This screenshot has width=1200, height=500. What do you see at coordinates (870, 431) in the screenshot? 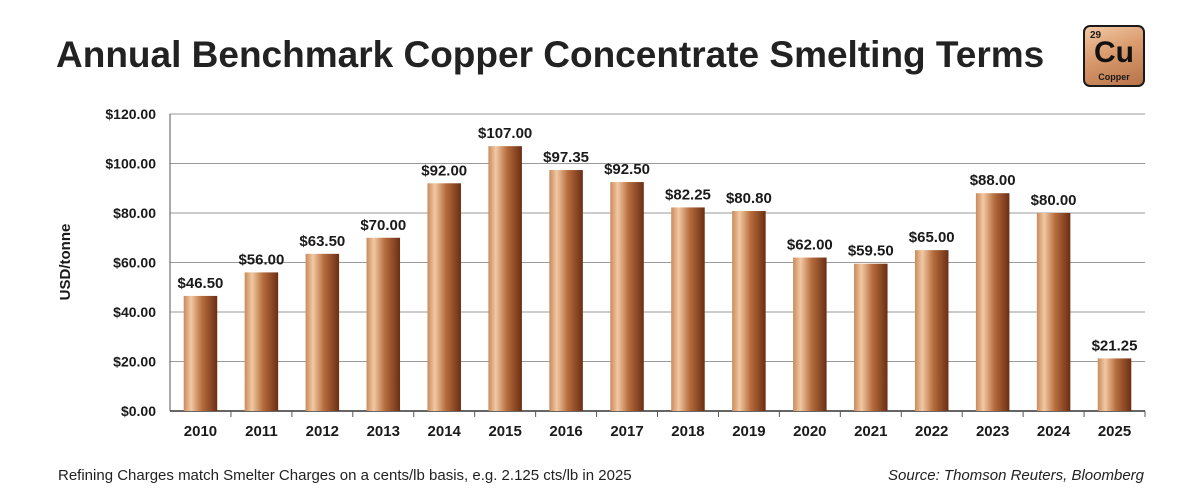
I see `x-tick-label: 2021` at bounding box center [870, 431].